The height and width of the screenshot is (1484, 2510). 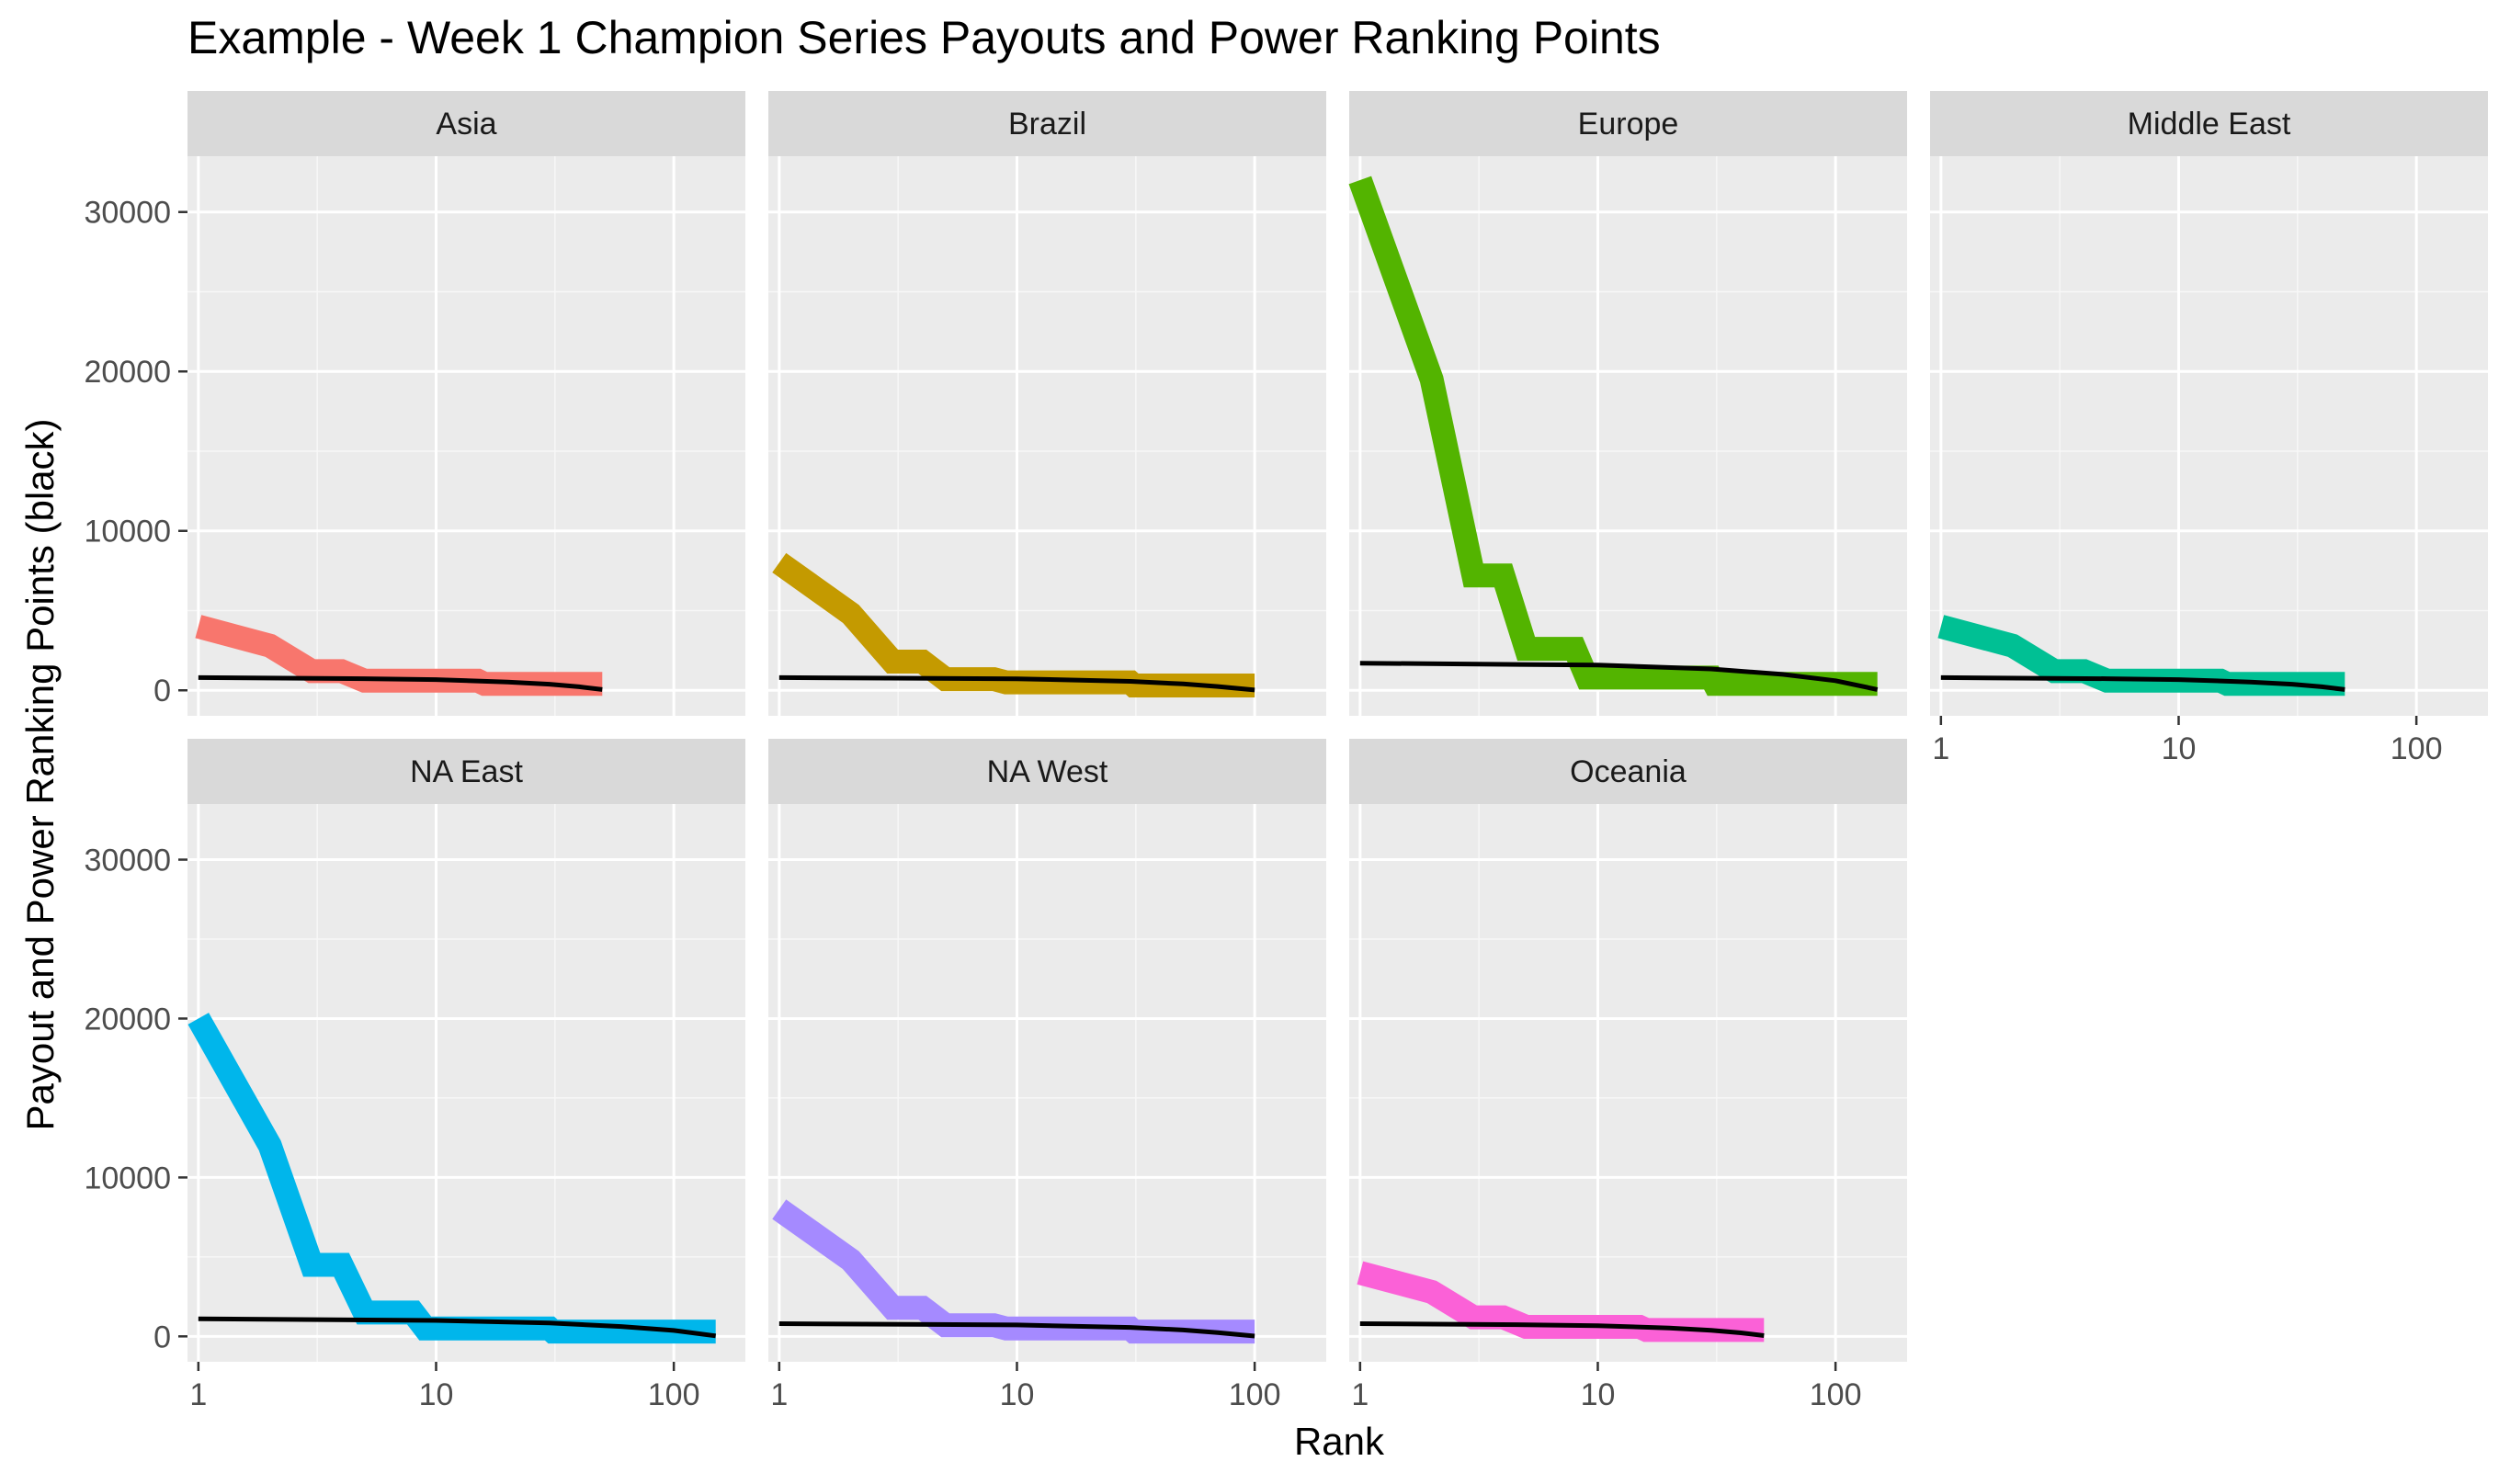 I want to click on strip-label: Asia, so click(x=466, y=124).